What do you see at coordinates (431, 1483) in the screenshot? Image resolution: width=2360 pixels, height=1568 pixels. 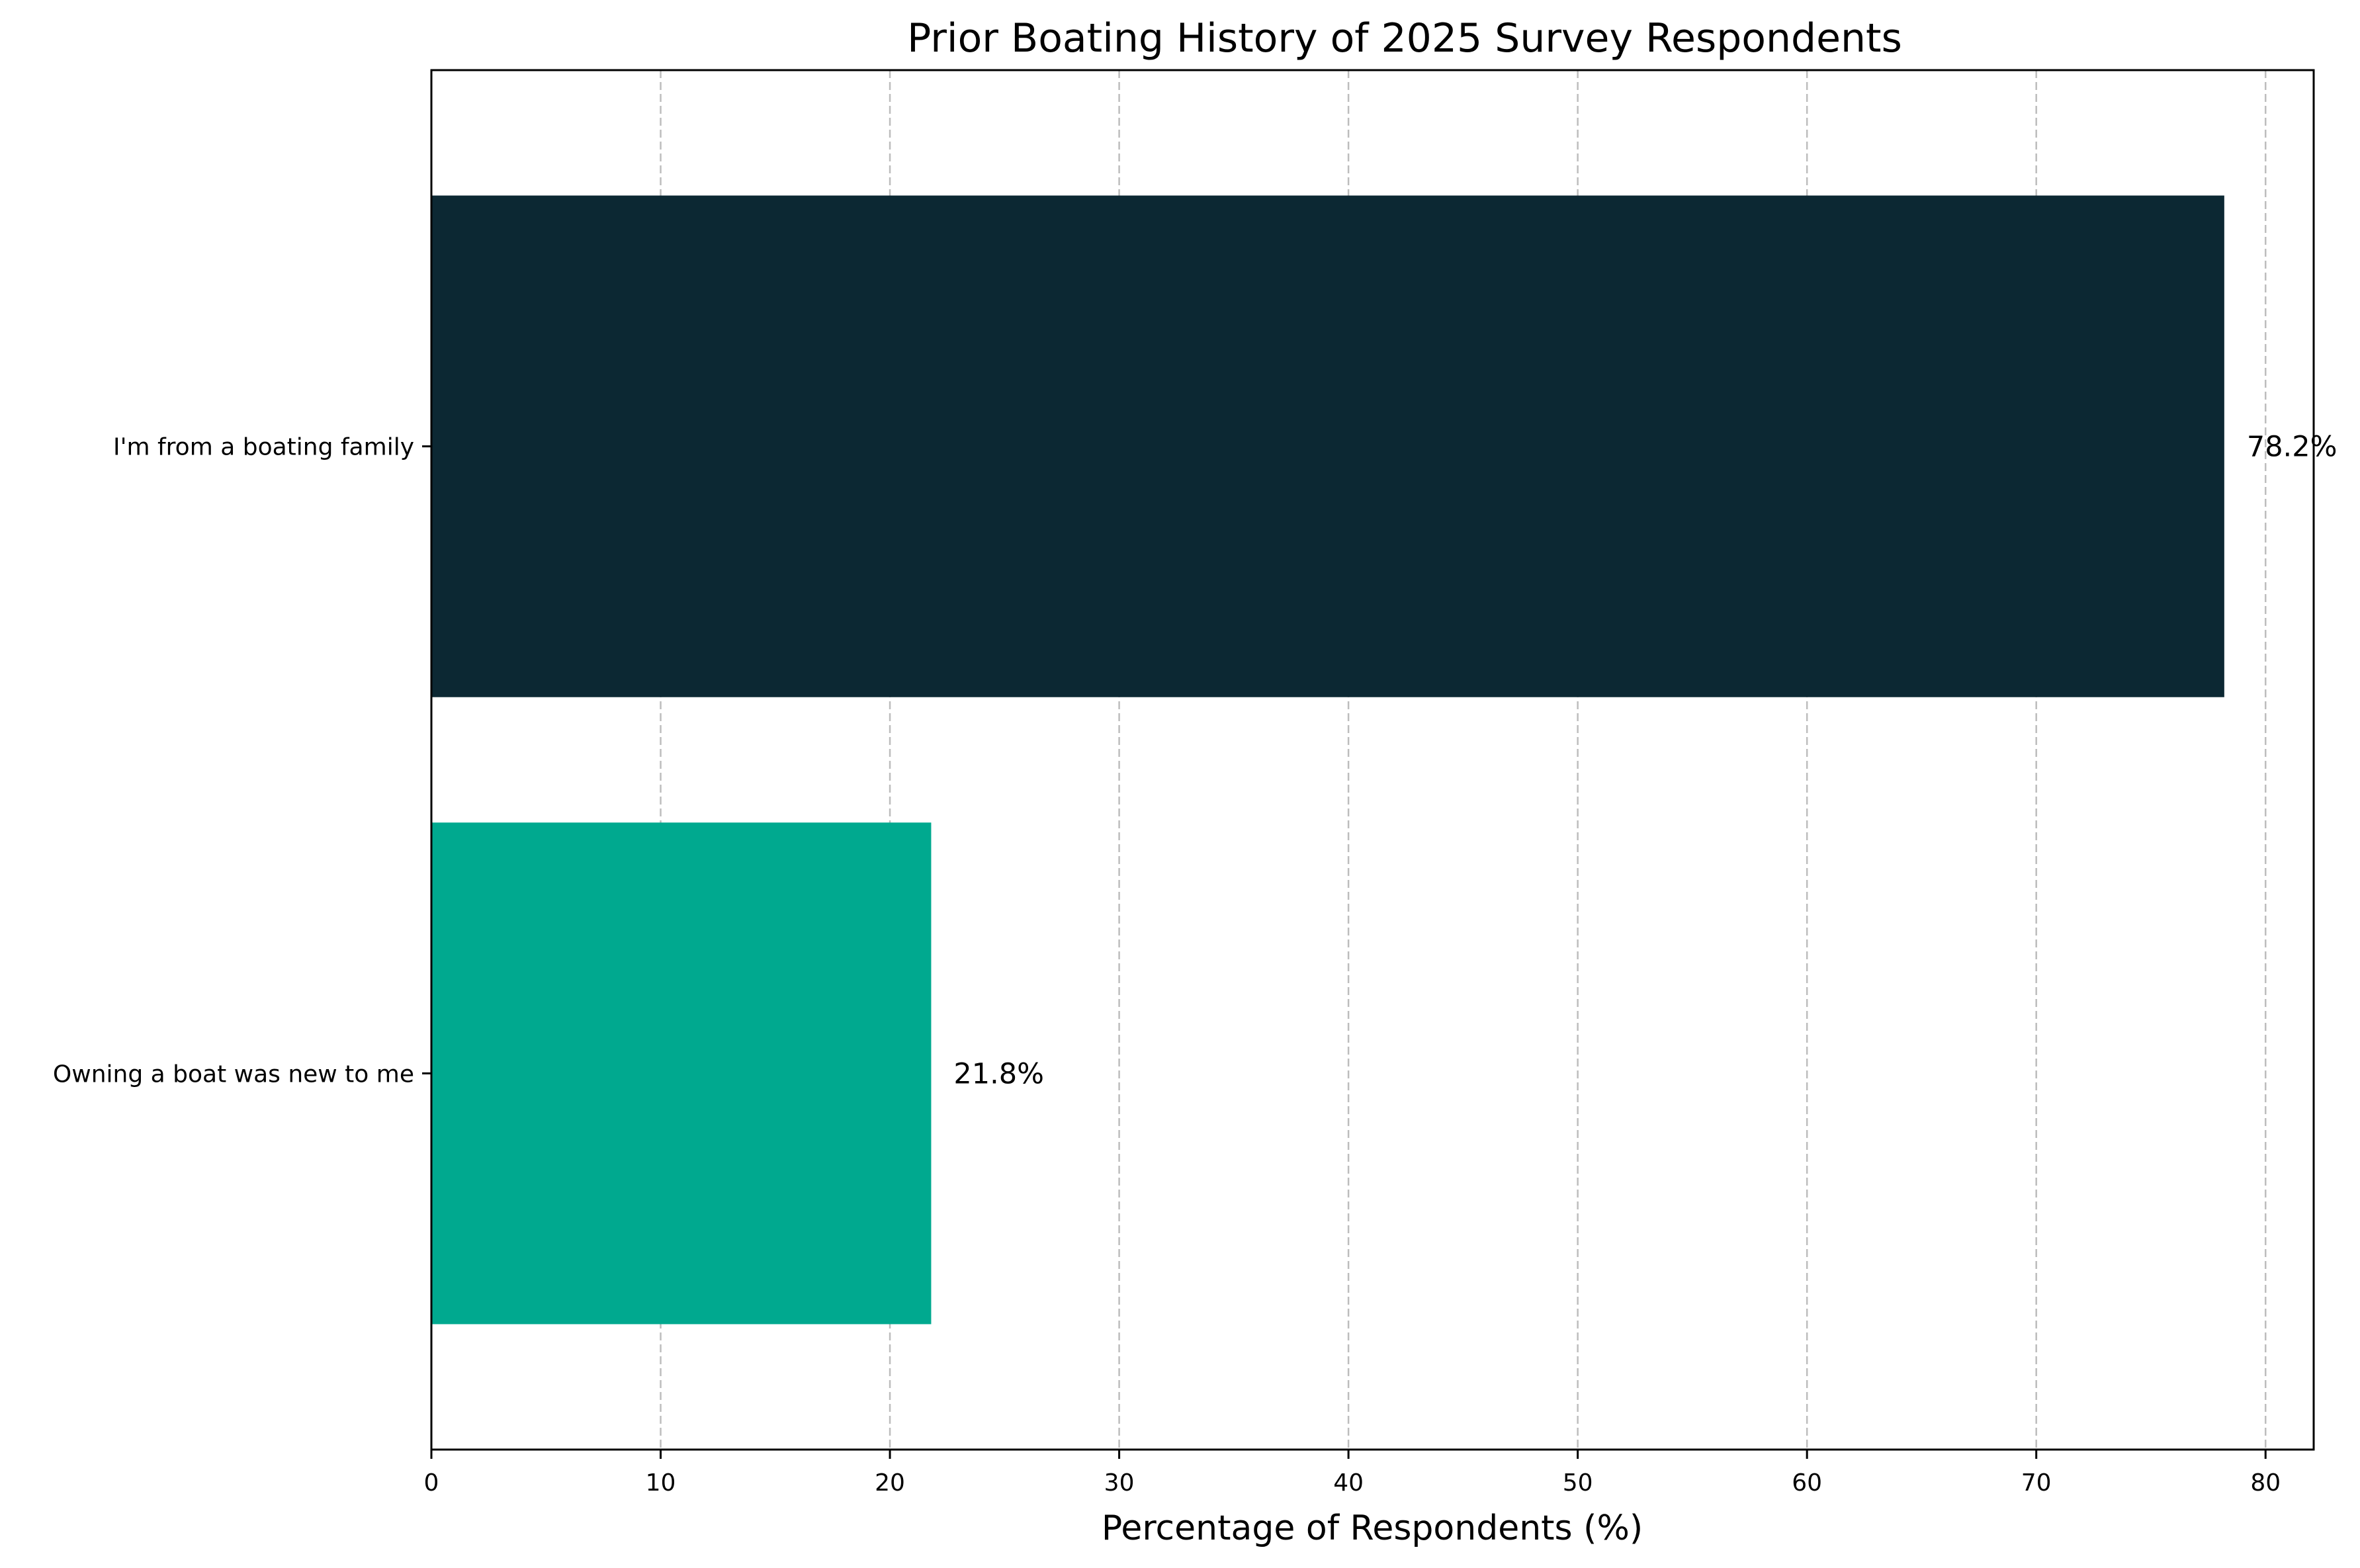 I see `x-tick-label: 0` at bounding box center [431, 1483].